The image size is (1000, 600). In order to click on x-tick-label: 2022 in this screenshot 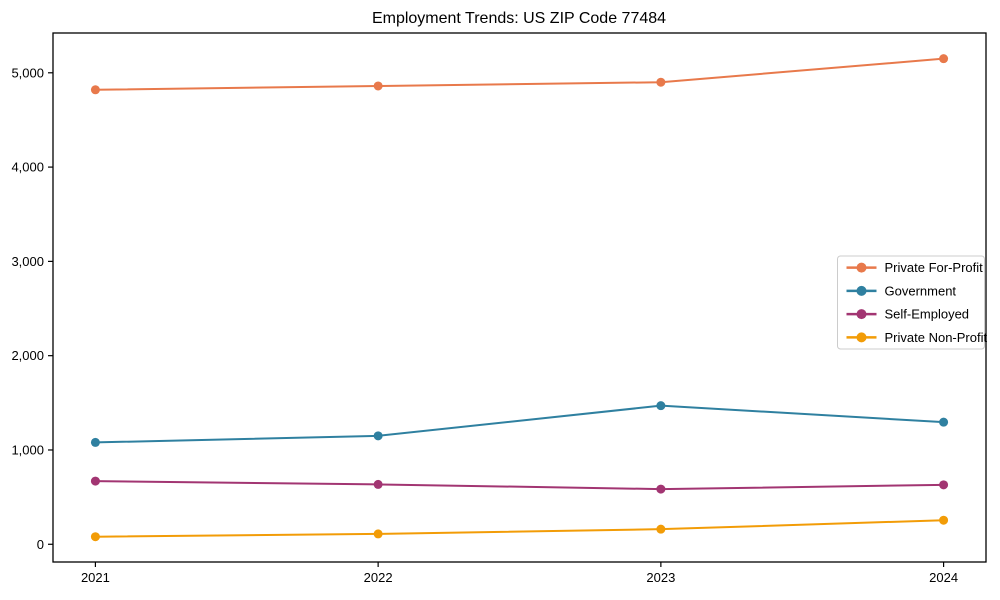, I will do `click(378, 577)`.